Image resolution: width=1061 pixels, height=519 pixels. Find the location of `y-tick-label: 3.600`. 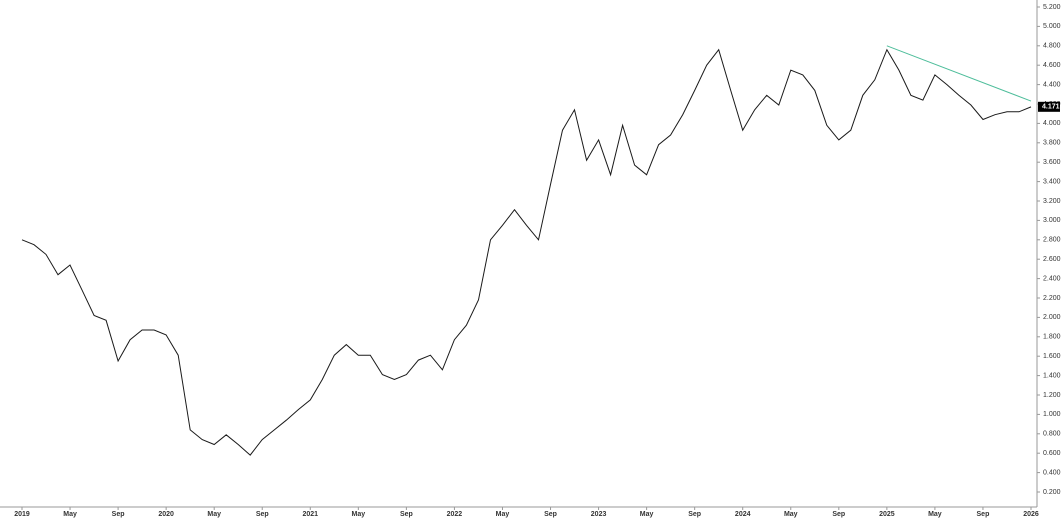

y-tick-label: 3.600 is located at coordinates (1052, 162).